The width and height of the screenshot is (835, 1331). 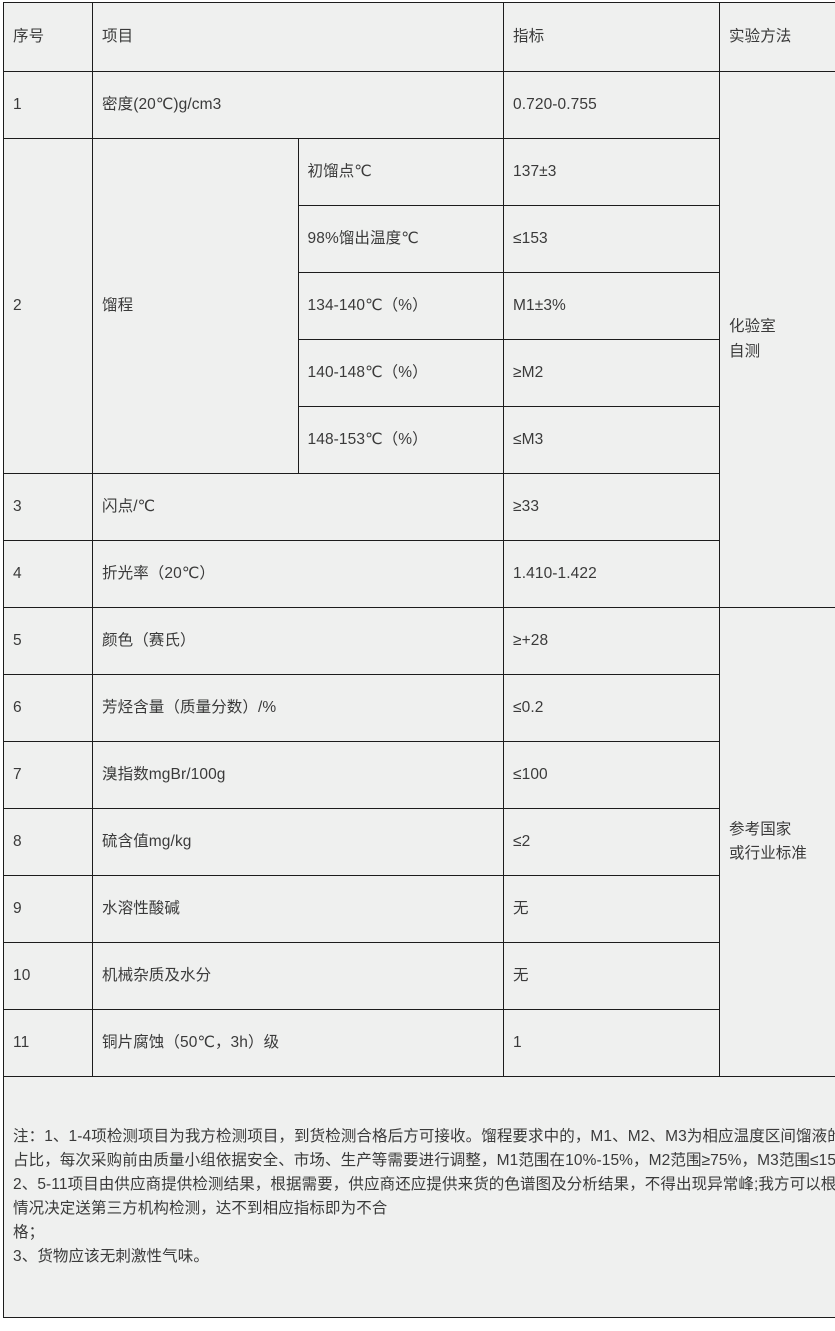 What do you see at coordinates (400, 172) in the screenshot?
I see `cell-item-sub: 初馏点℃` at bounding box center [400, 172].